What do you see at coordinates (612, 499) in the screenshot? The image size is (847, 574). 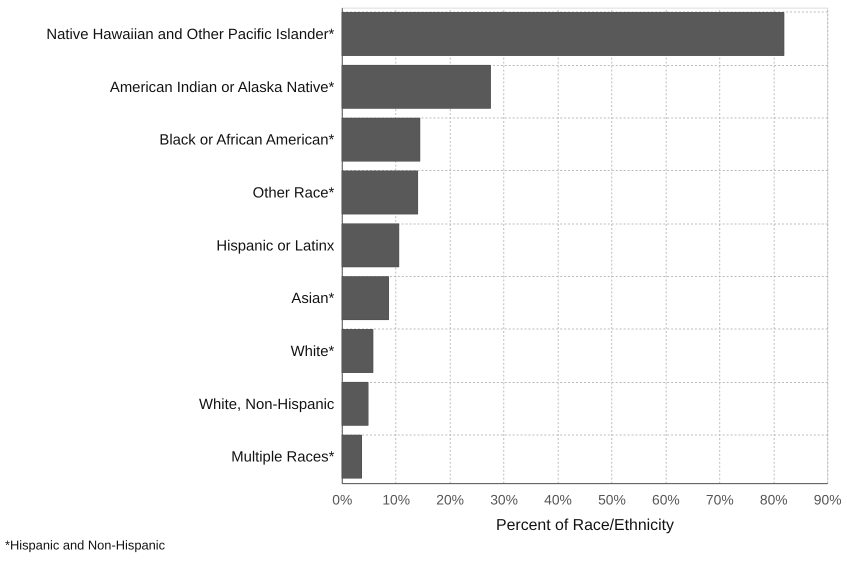 I see `x-tick-label: 50%` at bounding box center [612, 499].